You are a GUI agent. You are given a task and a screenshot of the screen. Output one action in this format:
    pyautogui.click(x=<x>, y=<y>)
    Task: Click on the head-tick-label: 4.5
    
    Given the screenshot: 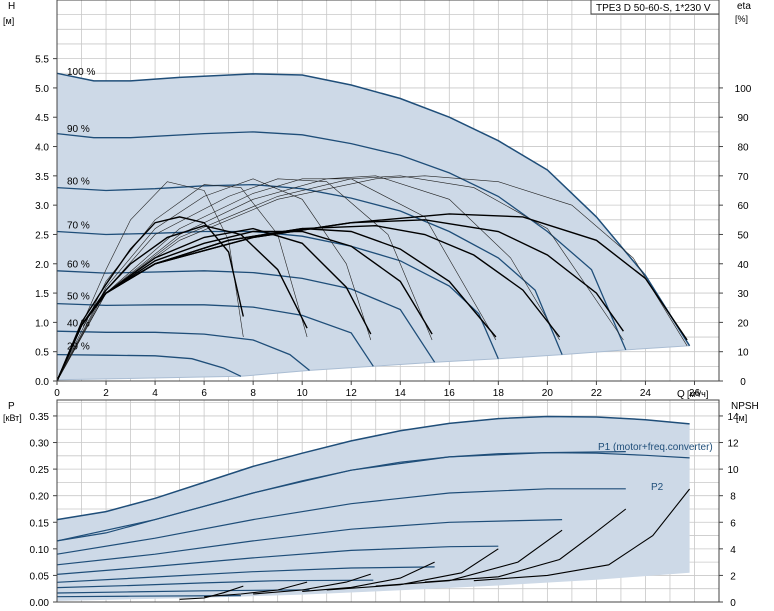 What is the action you would take?
    pyautogui.click(x=42, y=118)
    